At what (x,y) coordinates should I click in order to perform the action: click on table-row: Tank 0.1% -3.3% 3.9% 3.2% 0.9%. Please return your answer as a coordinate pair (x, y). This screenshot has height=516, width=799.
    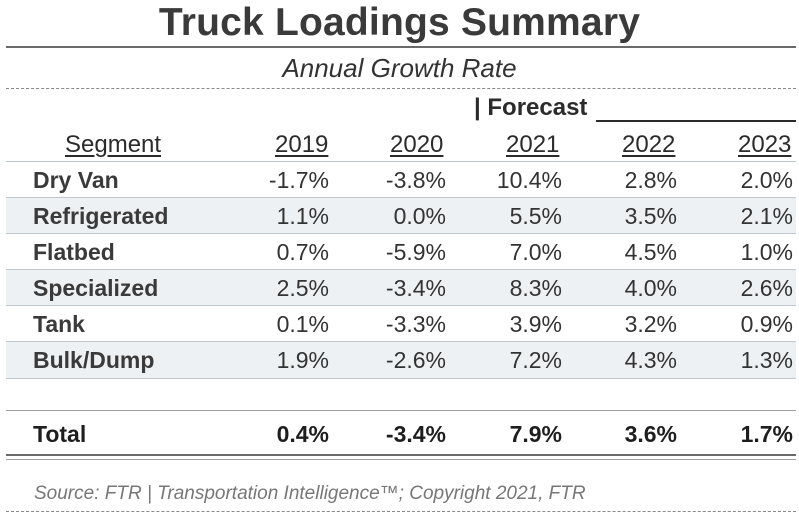
    Looking at the image, I should click on (401, 324).